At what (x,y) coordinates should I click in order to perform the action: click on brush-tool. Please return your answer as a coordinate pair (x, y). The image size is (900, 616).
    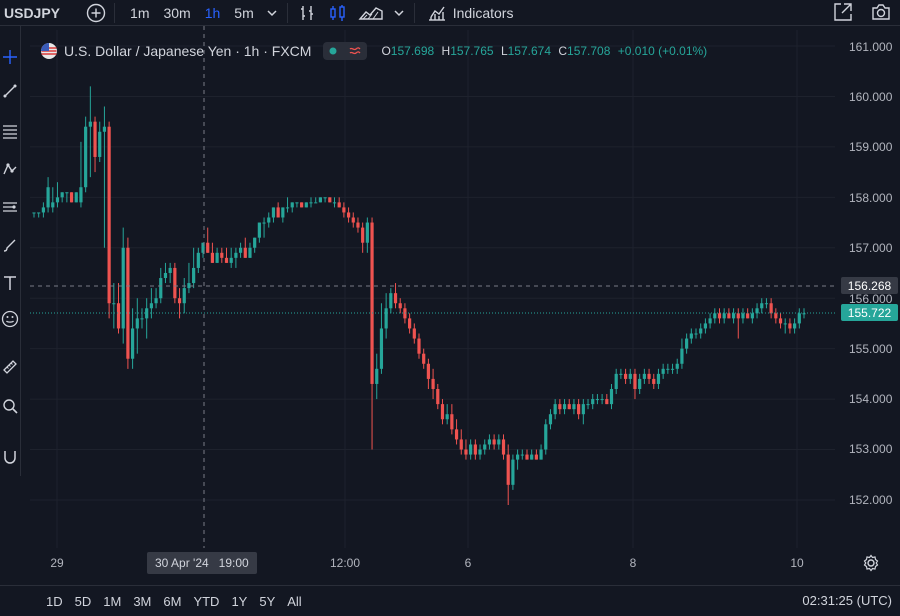
    Looking at the image, I should click on (10, 245).